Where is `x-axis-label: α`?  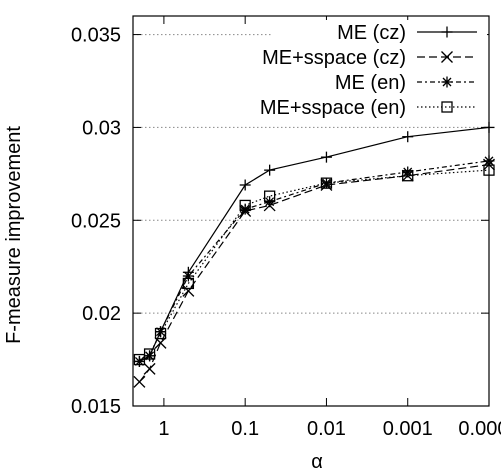 x-axis-label: α is located at coordinates (317, 462).